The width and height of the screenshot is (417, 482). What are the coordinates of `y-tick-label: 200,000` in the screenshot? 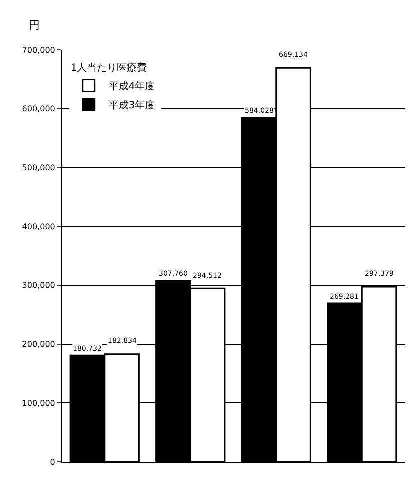 It's located at (39, 345).